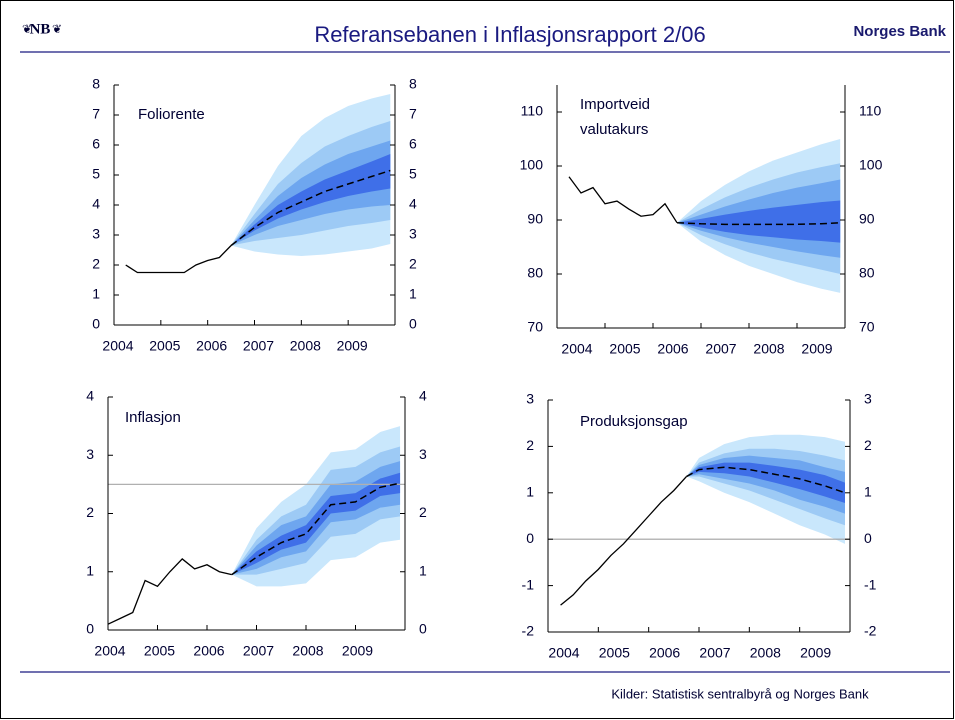  I want to click on y2-tick-label: 80, so click(867, 273).